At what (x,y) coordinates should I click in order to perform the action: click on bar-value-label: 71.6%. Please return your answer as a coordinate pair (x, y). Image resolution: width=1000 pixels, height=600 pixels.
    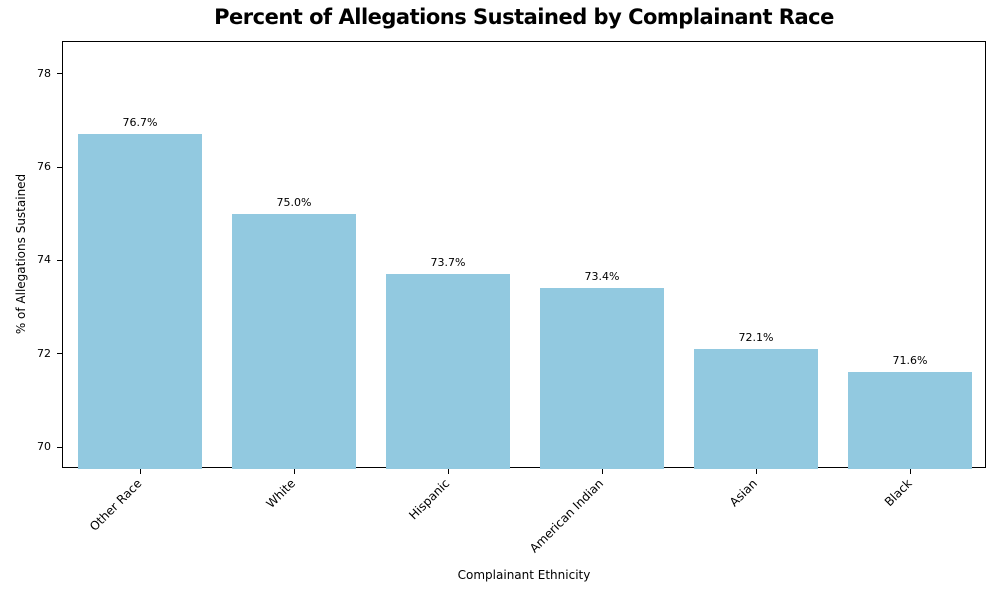
    Looking at the image, I should click on (910, 361).